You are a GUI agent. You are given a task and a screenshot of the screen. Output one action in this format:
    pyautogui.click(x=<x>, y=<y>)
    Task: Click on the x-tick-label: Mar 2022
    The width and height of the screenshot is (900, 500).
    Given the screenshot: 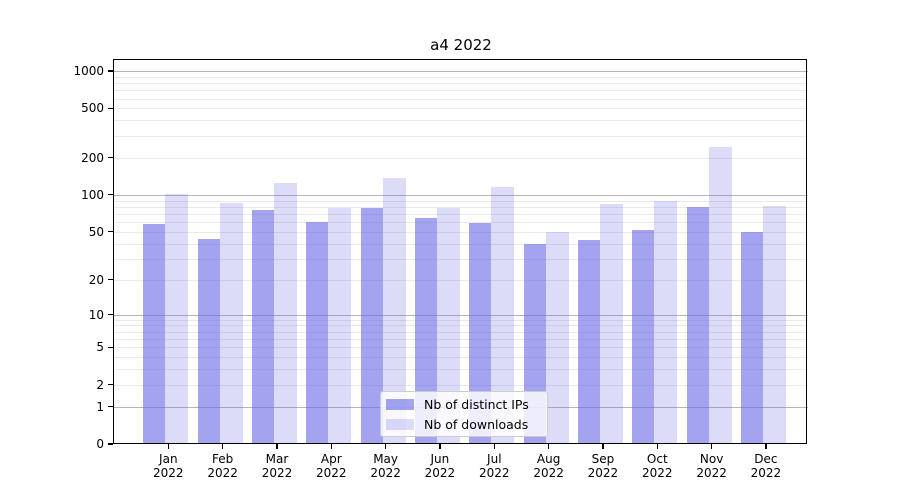 What is the action you would take?
    pyautogui.click(x=277, y=466)
    